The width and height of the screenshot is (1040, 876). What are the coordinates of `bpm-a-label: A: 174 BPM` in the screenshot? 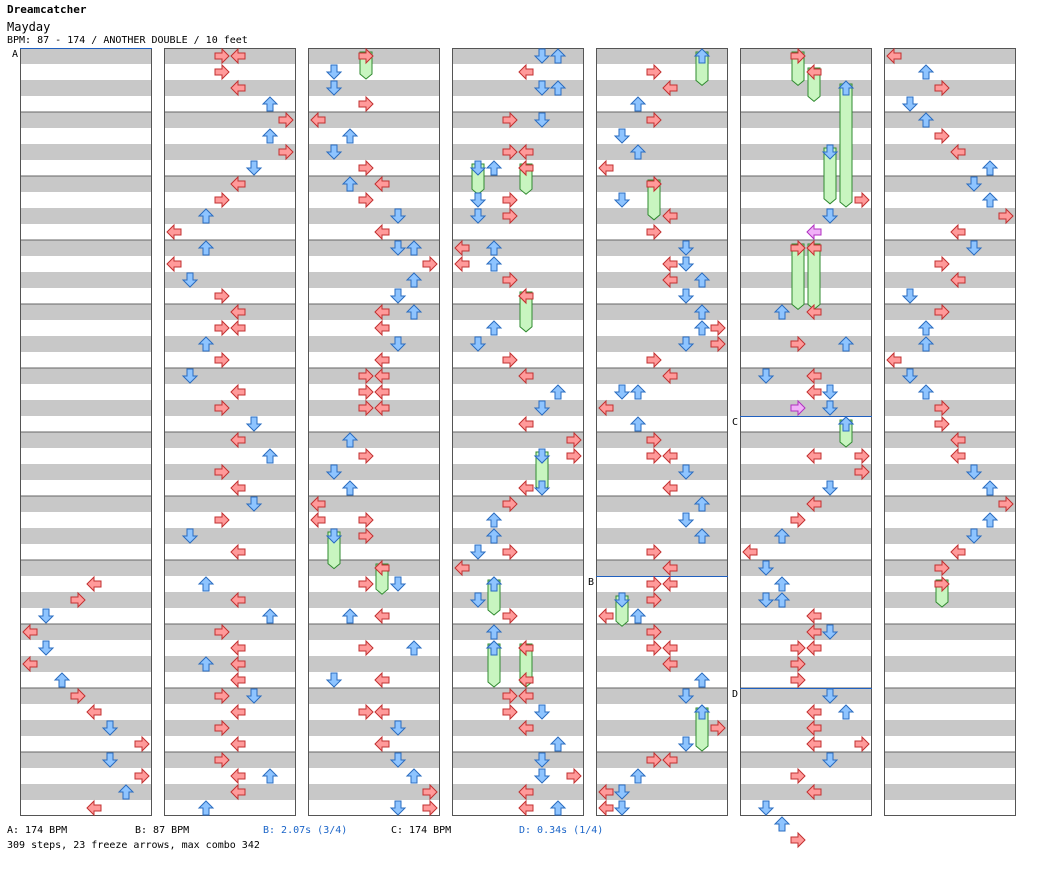 It's located at (37, 830).